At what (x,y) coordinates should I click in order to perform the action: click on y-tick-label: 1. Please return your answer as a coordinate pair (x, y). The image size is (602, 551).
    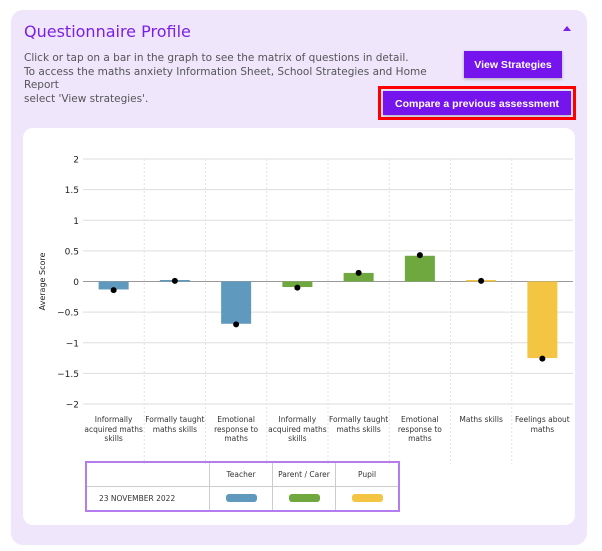
    Looking at the image, I should click on (76, 222).